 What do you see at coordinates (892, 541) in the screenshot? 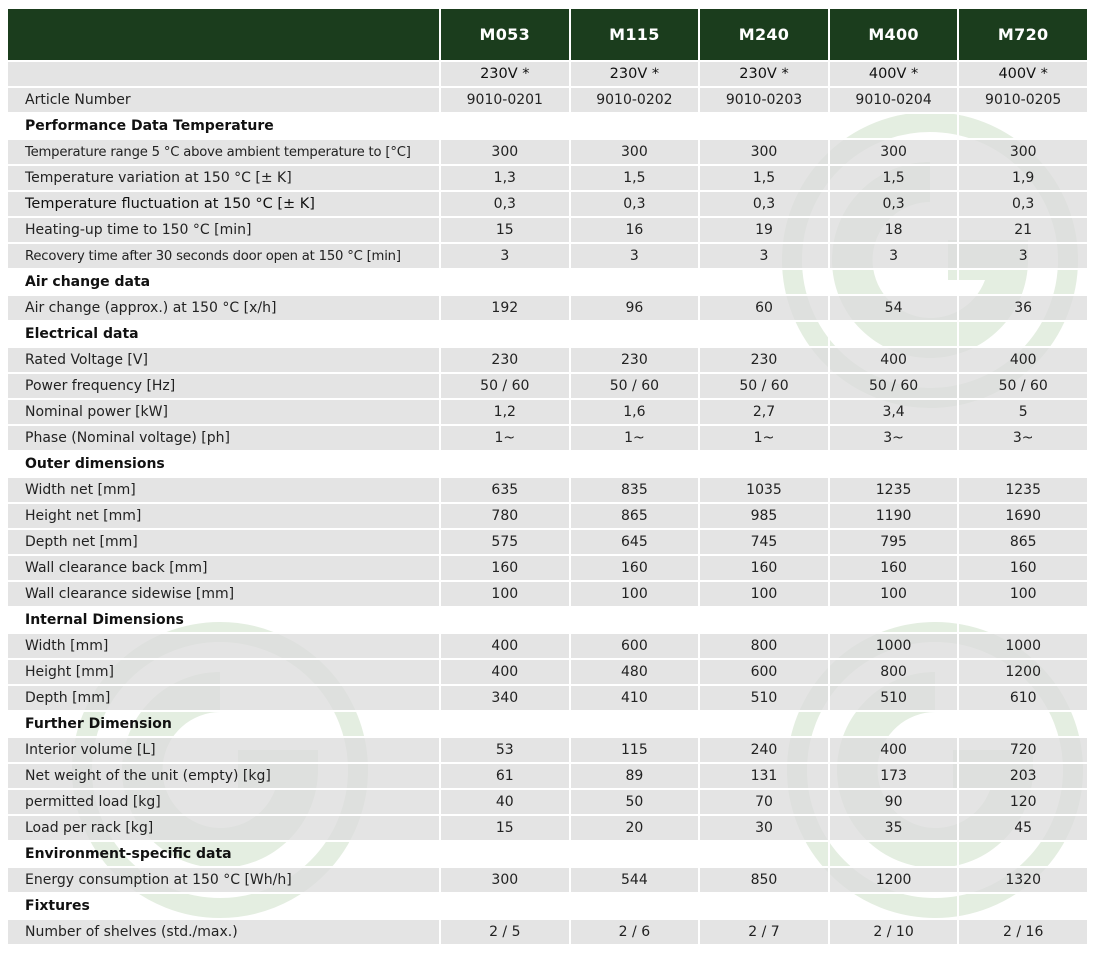
I see `value-cell: 795` at bounding box center [892, 541].